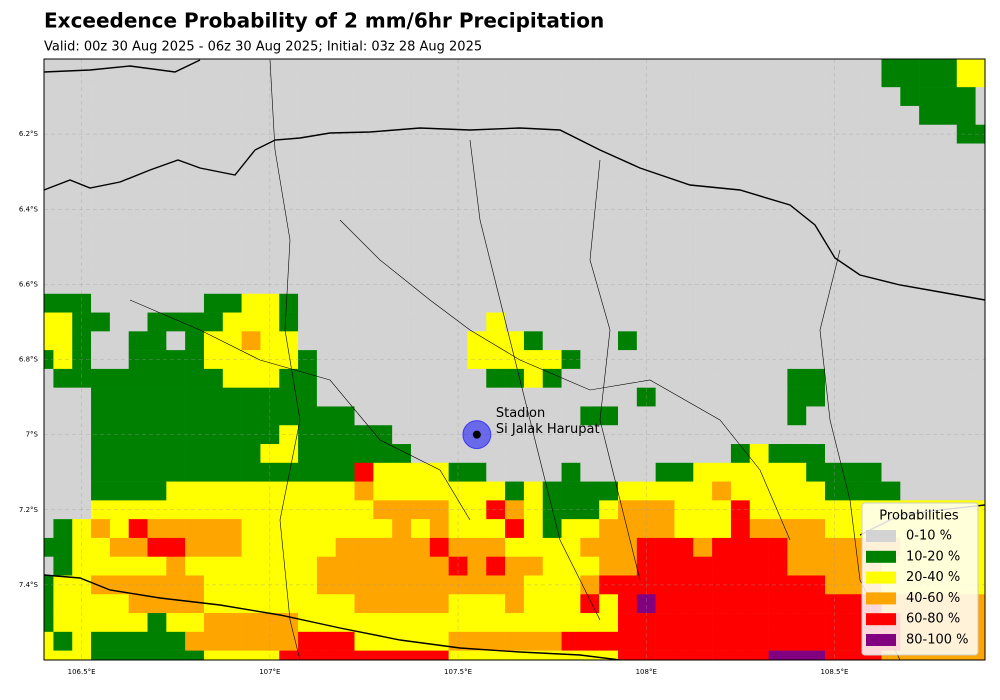 The image size is (1000, 700). Describe the element at coordinates (881, 577) in the screenshot. I see `legend-swatch` at that location.